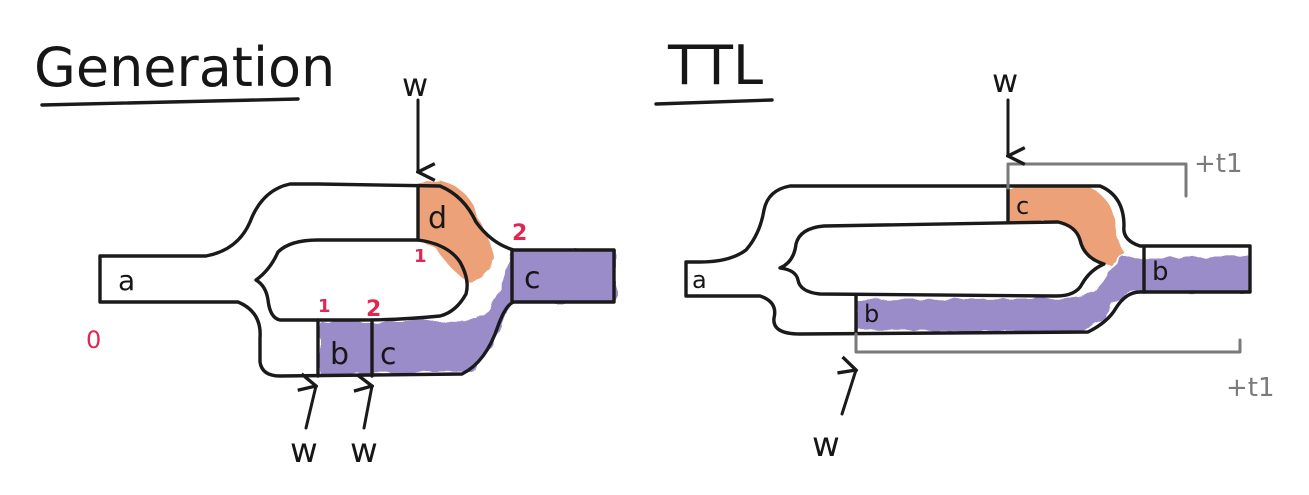 Image resolution: width=1309 pixels, height=495 pixels. What do you see at coordinates (1067, 226) in the screenshot?
I see `ttl-orange-region` at bounding box center [1067, 226].